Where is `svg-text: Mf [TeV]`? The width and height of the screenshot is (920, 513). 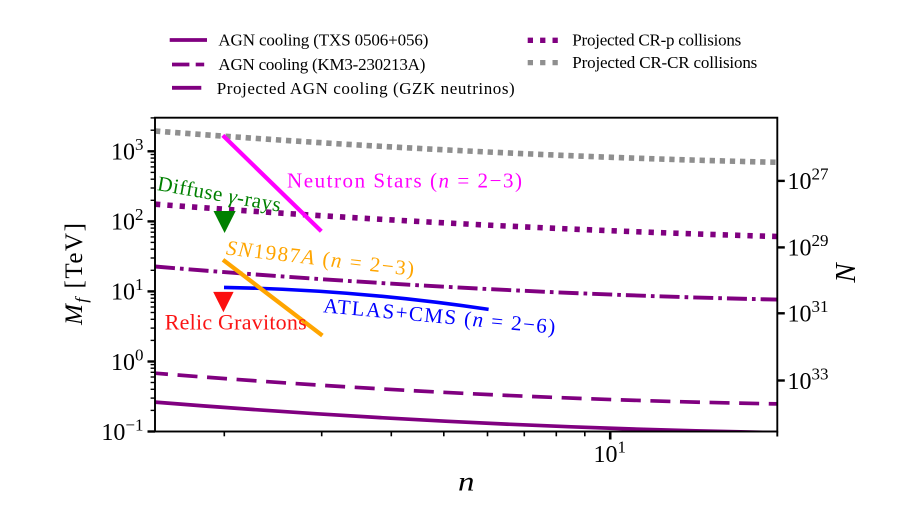 svg-text: Mf [TeV] is located at coordinates (76, 274).